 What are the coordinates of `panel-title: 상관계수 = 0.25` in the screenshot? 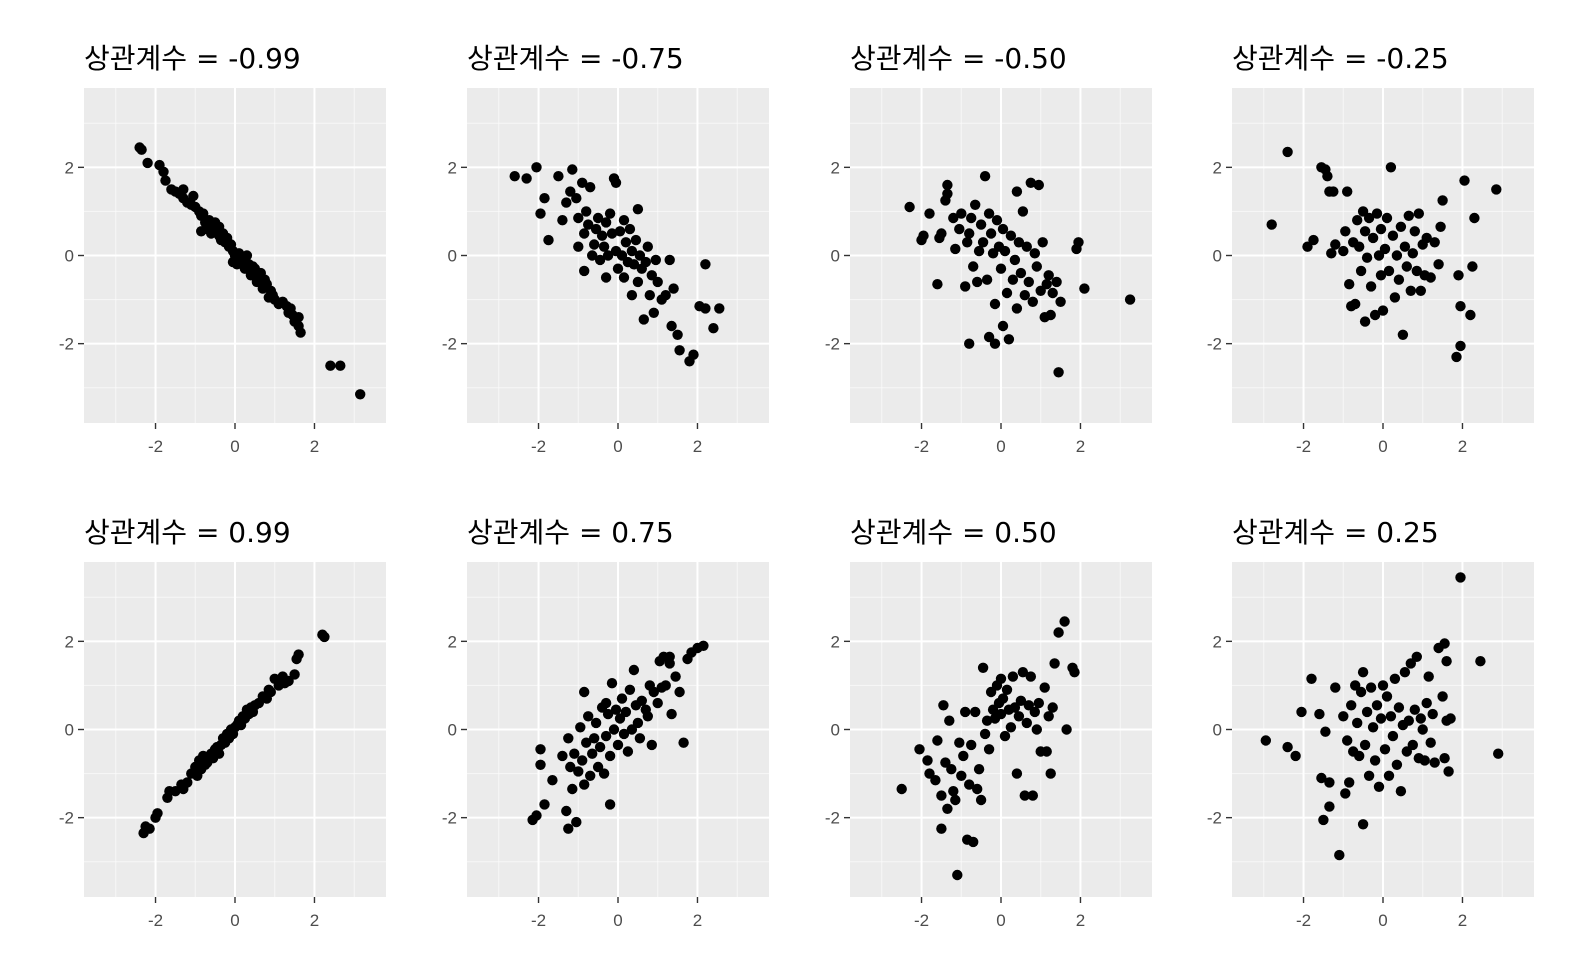 It's located at (1335, 532).